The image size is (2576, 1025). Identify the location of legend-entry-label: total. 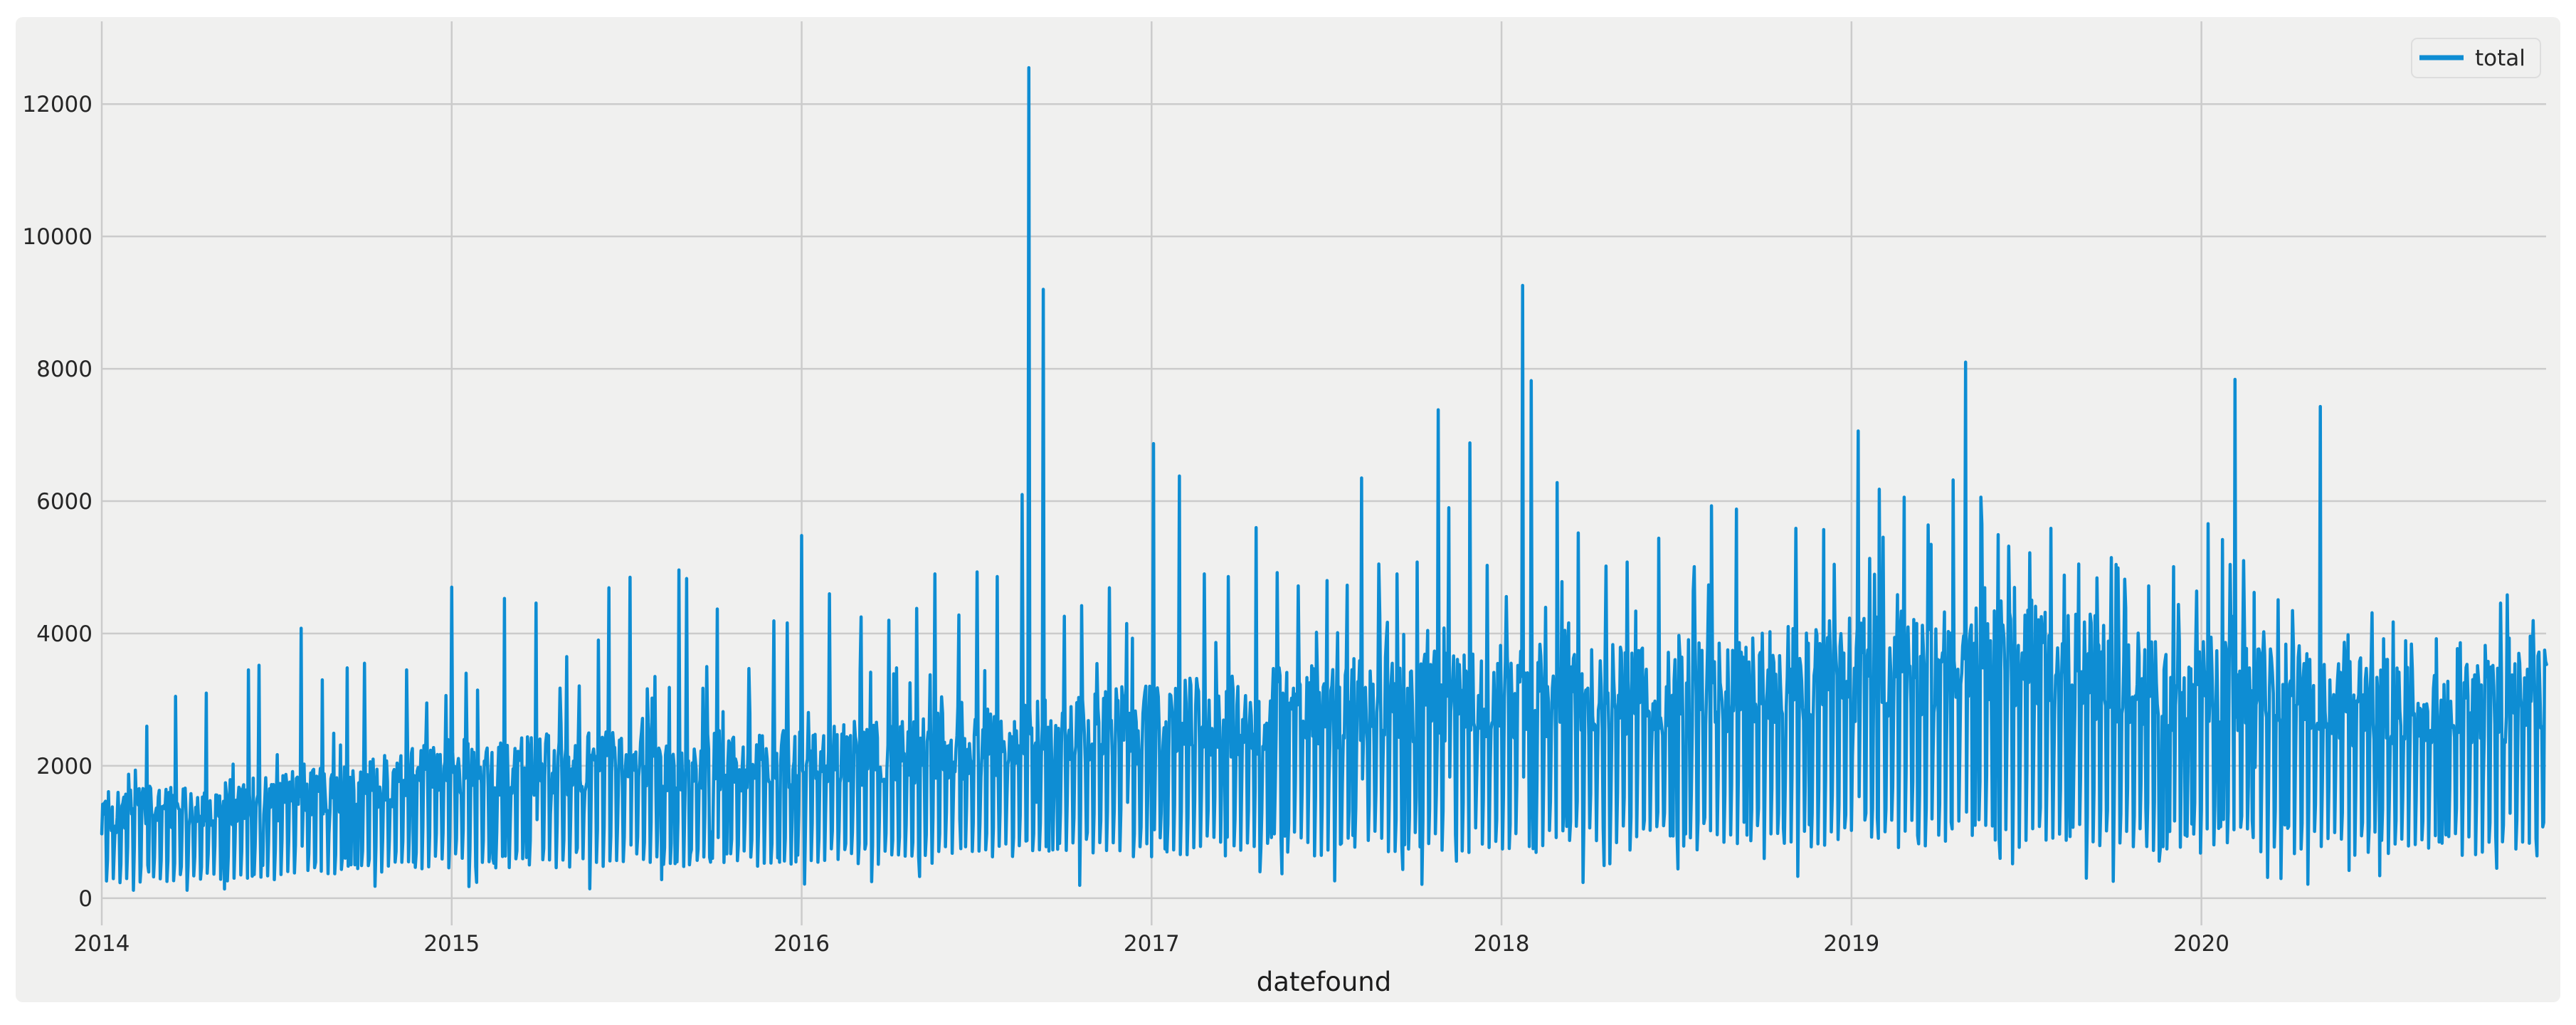
(2500, 58).